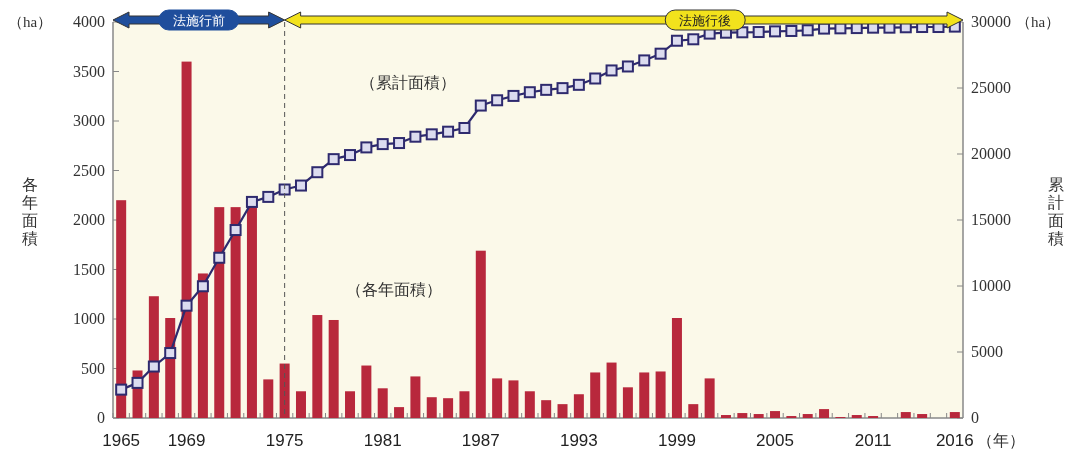  Describe the element at coordinates (954, 440) in the screenshot. I see `x-tick-label: 2016` at that location.